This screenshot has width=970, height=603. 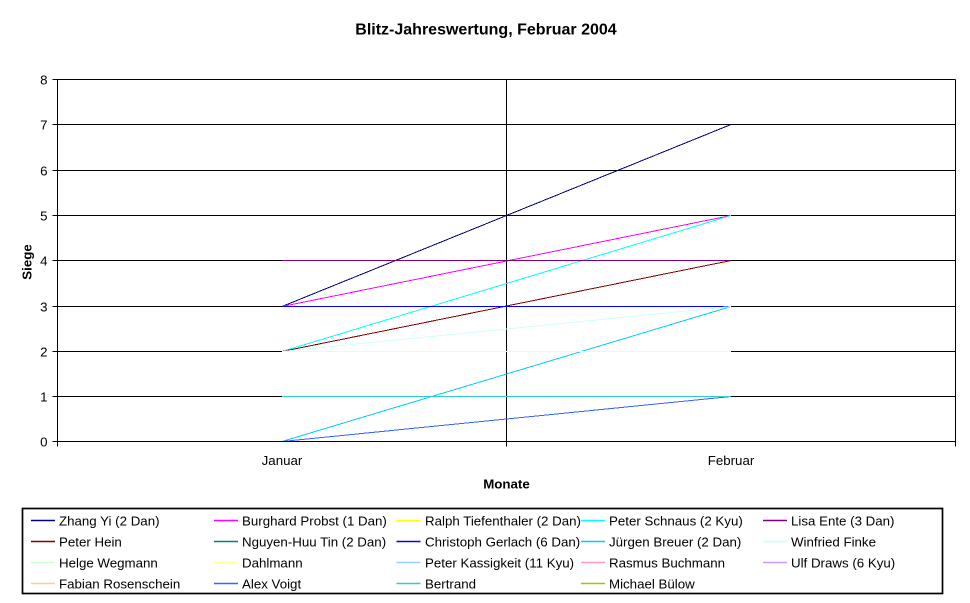 What do you see at coordinates (43, 352) in the screenshot?
I see `svg-text: 2` at bounding box center [43, 352].